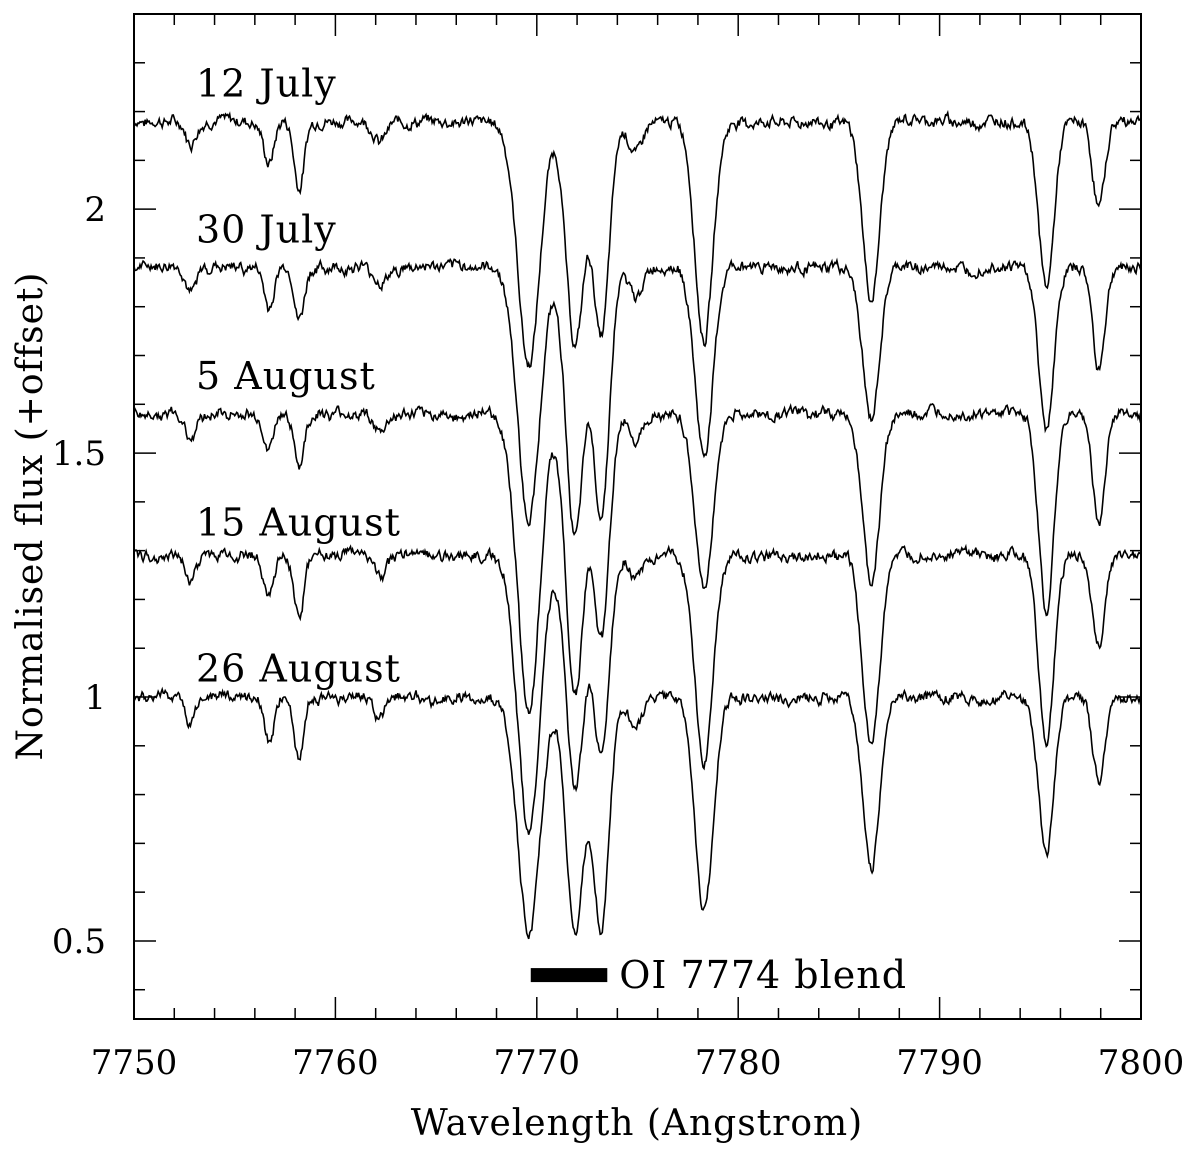  Describe the element at coordinates (95, 210) in the screenshot. I see `y-tick-label: 2` at that location.